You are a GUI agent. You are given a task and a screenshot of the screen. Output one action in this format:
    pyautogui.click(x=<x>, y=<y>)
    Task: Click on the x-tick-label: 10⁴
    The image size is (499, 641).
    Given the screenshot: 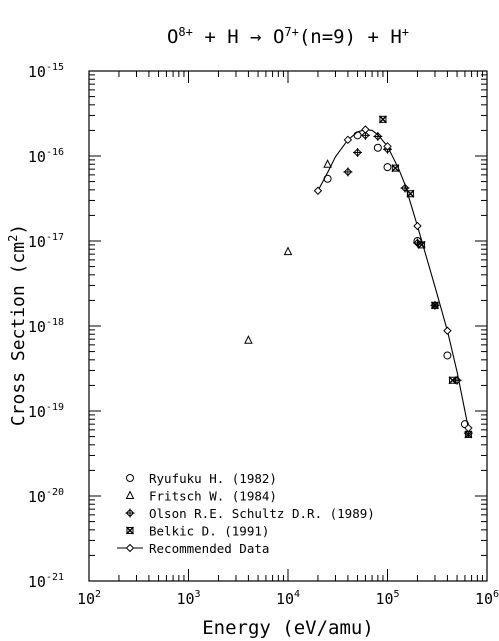 What is the action you would take?
    pyautogui.click(x=288, y=598)
    